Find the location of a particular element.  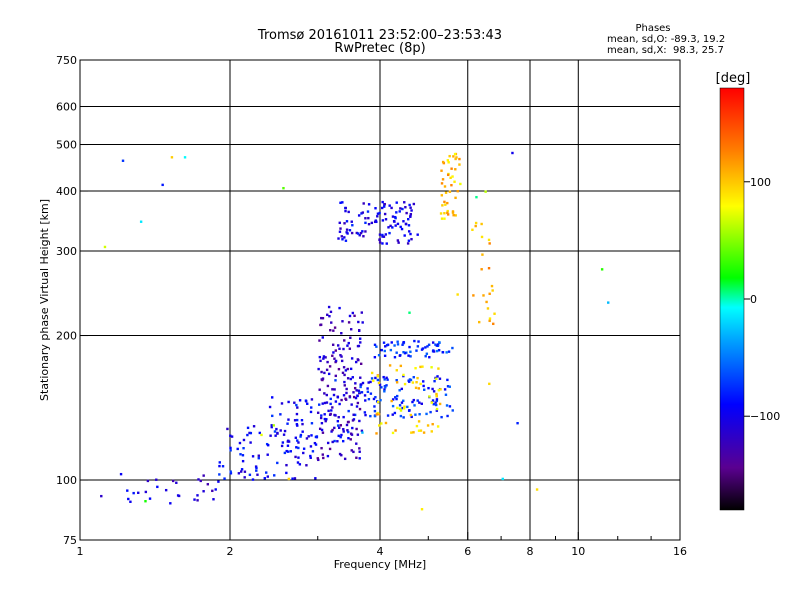

y-tick-label: 750 is located at coordinates (66, 60).